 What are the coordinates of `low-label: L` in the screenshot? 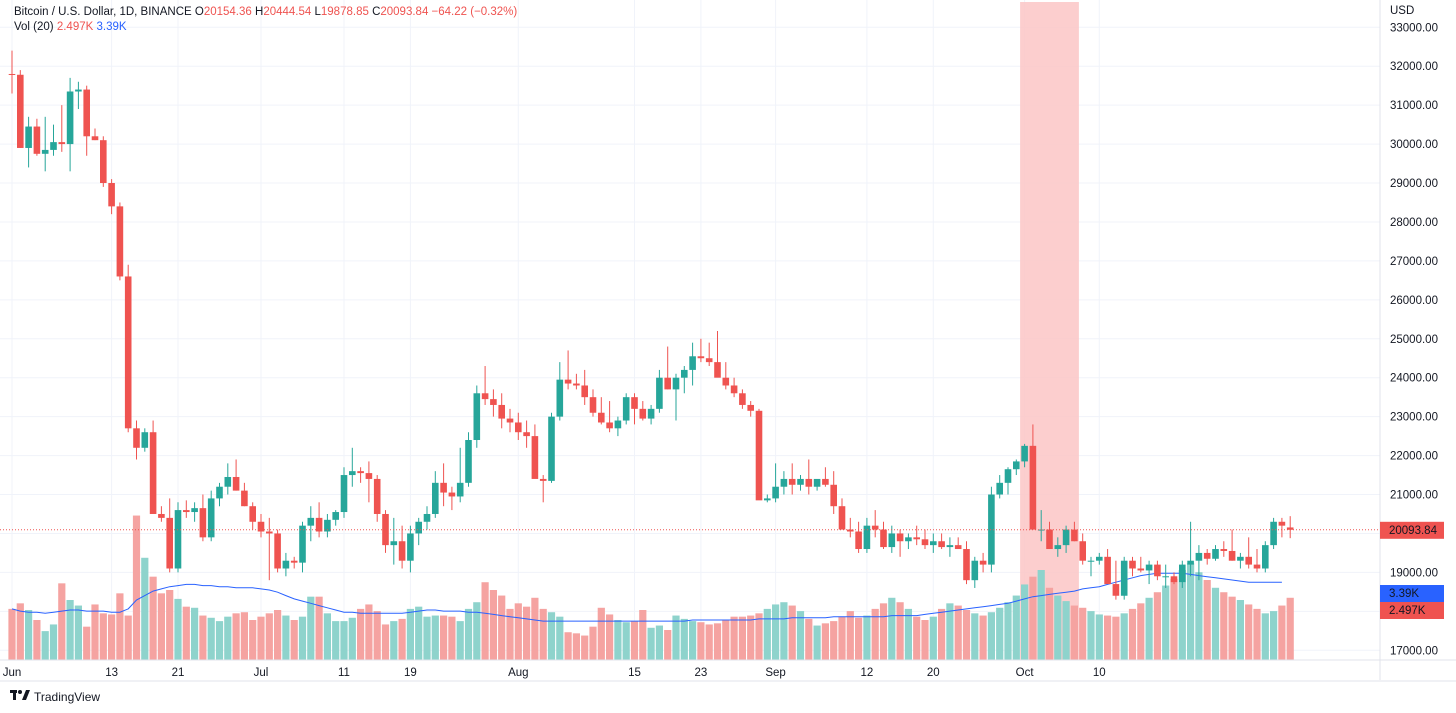 It's located at (317, 12).